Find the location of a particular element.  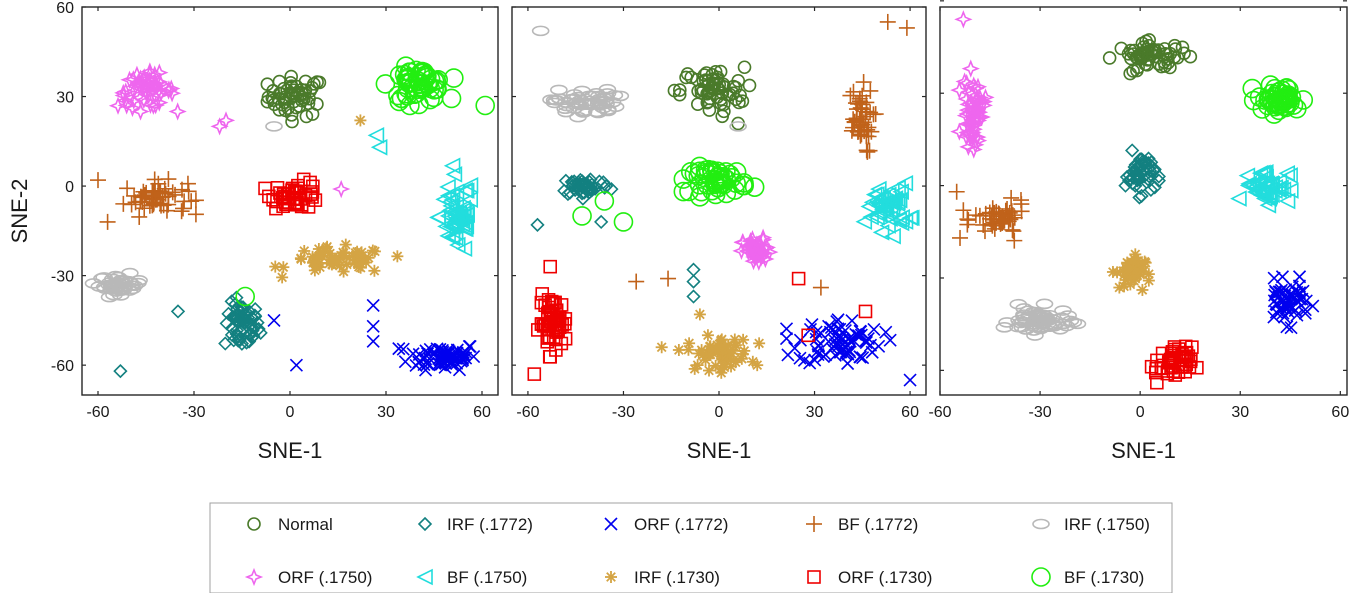

y-tick-label: 60 is located at coordinates (65, 8).